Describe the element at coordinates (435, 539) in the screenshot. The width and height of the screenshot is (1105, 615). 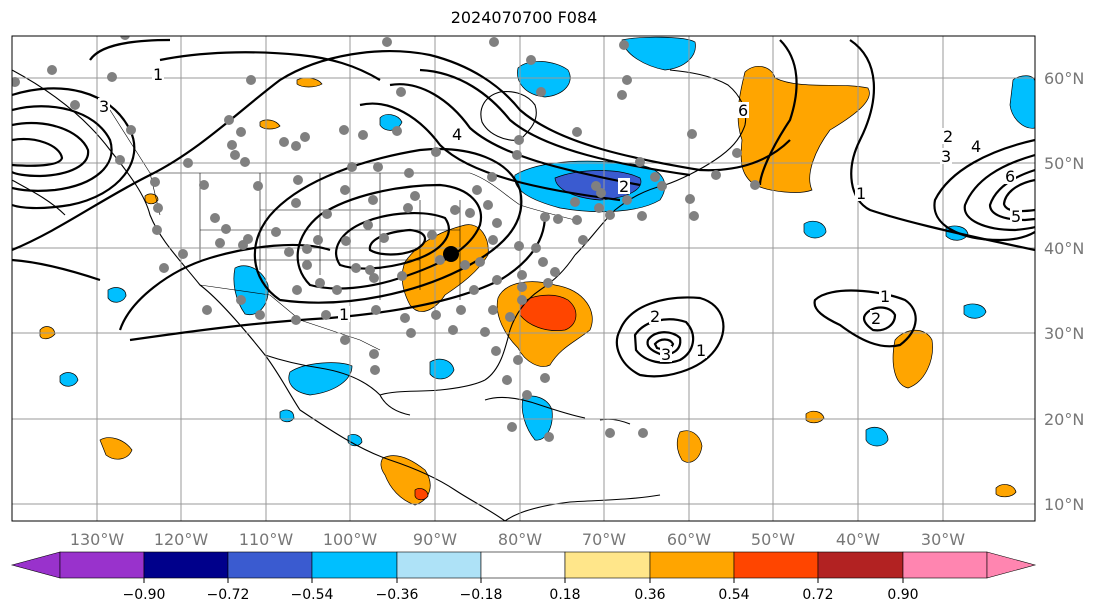
I see `lon-label: 90°W` at that location.